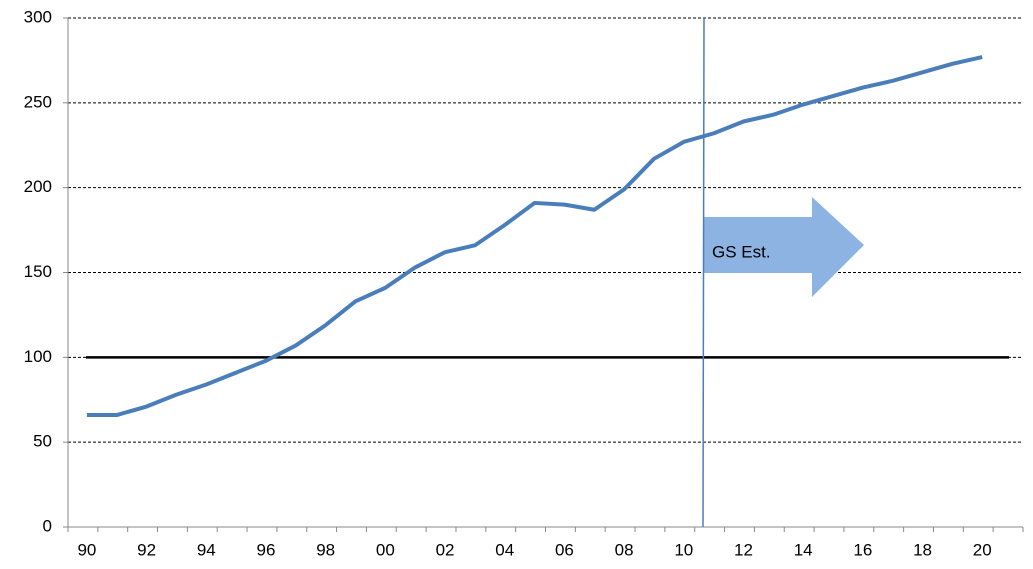 The width and height of the screenshot is (1033, 569). Describe the element at coordinates (564, 549) in the screenshot. I see `x-tick-label: 06` at that location.